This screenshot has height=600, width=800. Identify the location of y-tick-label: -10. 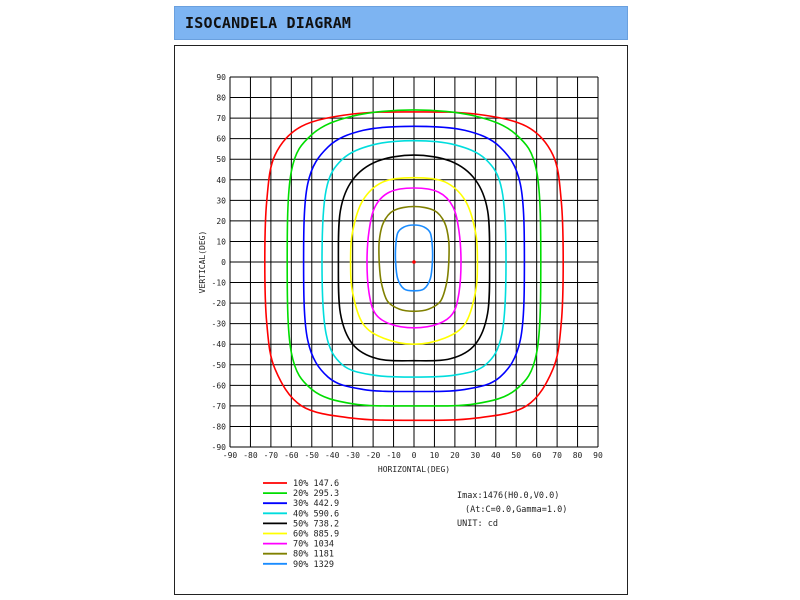
(219, 283).